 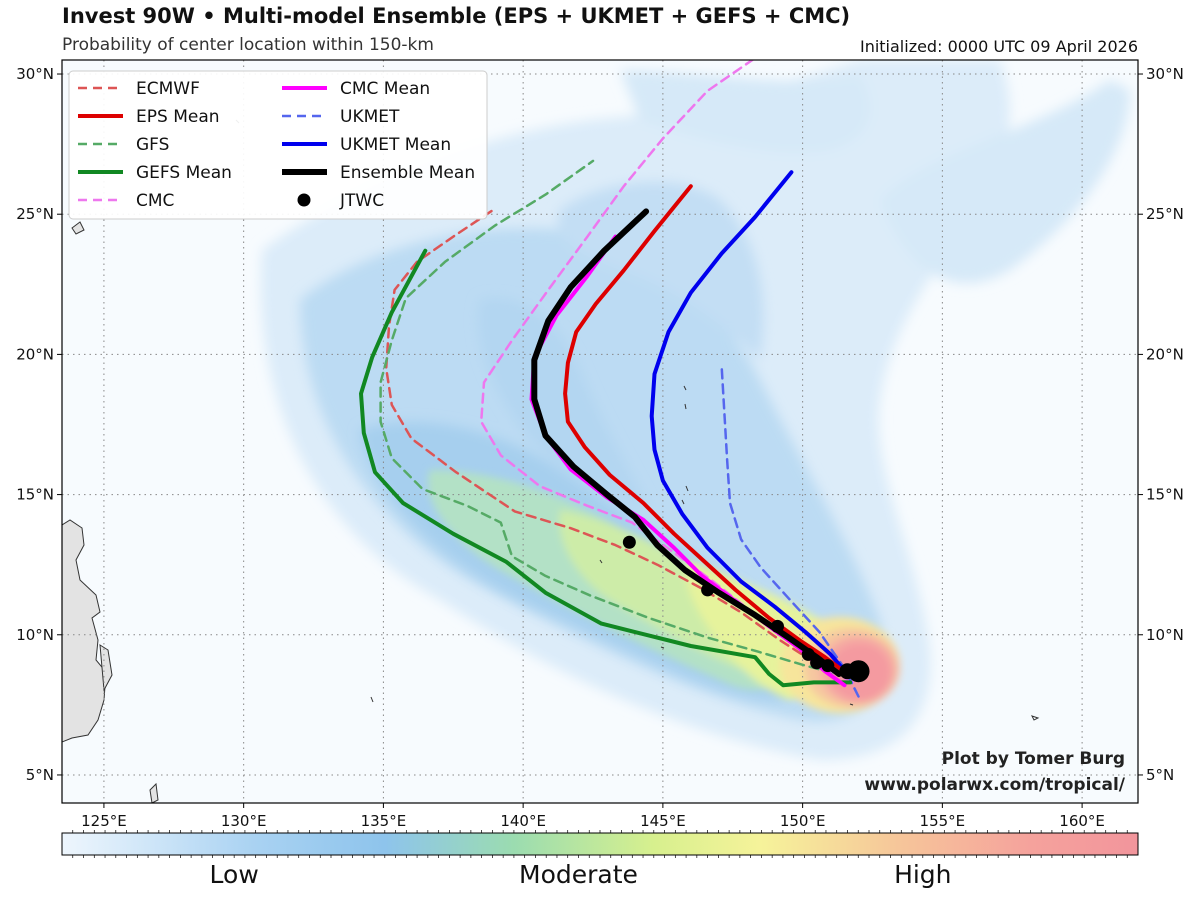 What do you see at coordinates (395, 145) in the screenshot?
I see `legend-label-ukmet-mean: UKMET Mean` at bounding box center [395, 145].